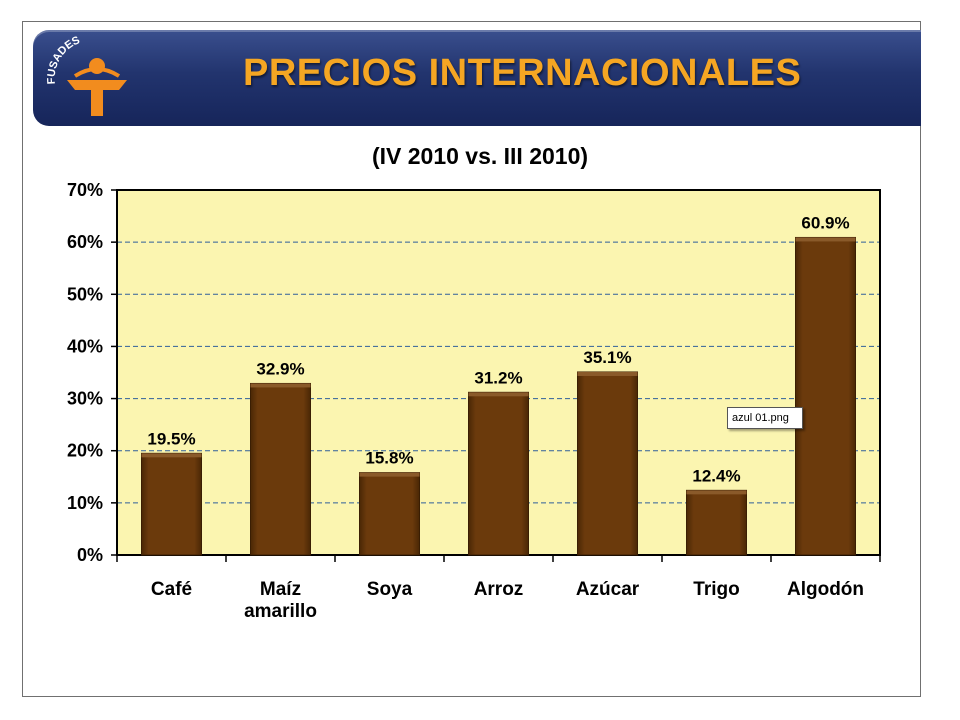 This screenshot has width=960, height=720. What do you see at coordinates (85, 190) in the screenshot?
I see `y-tick-label: 70%` at bounding box center [85, 190].